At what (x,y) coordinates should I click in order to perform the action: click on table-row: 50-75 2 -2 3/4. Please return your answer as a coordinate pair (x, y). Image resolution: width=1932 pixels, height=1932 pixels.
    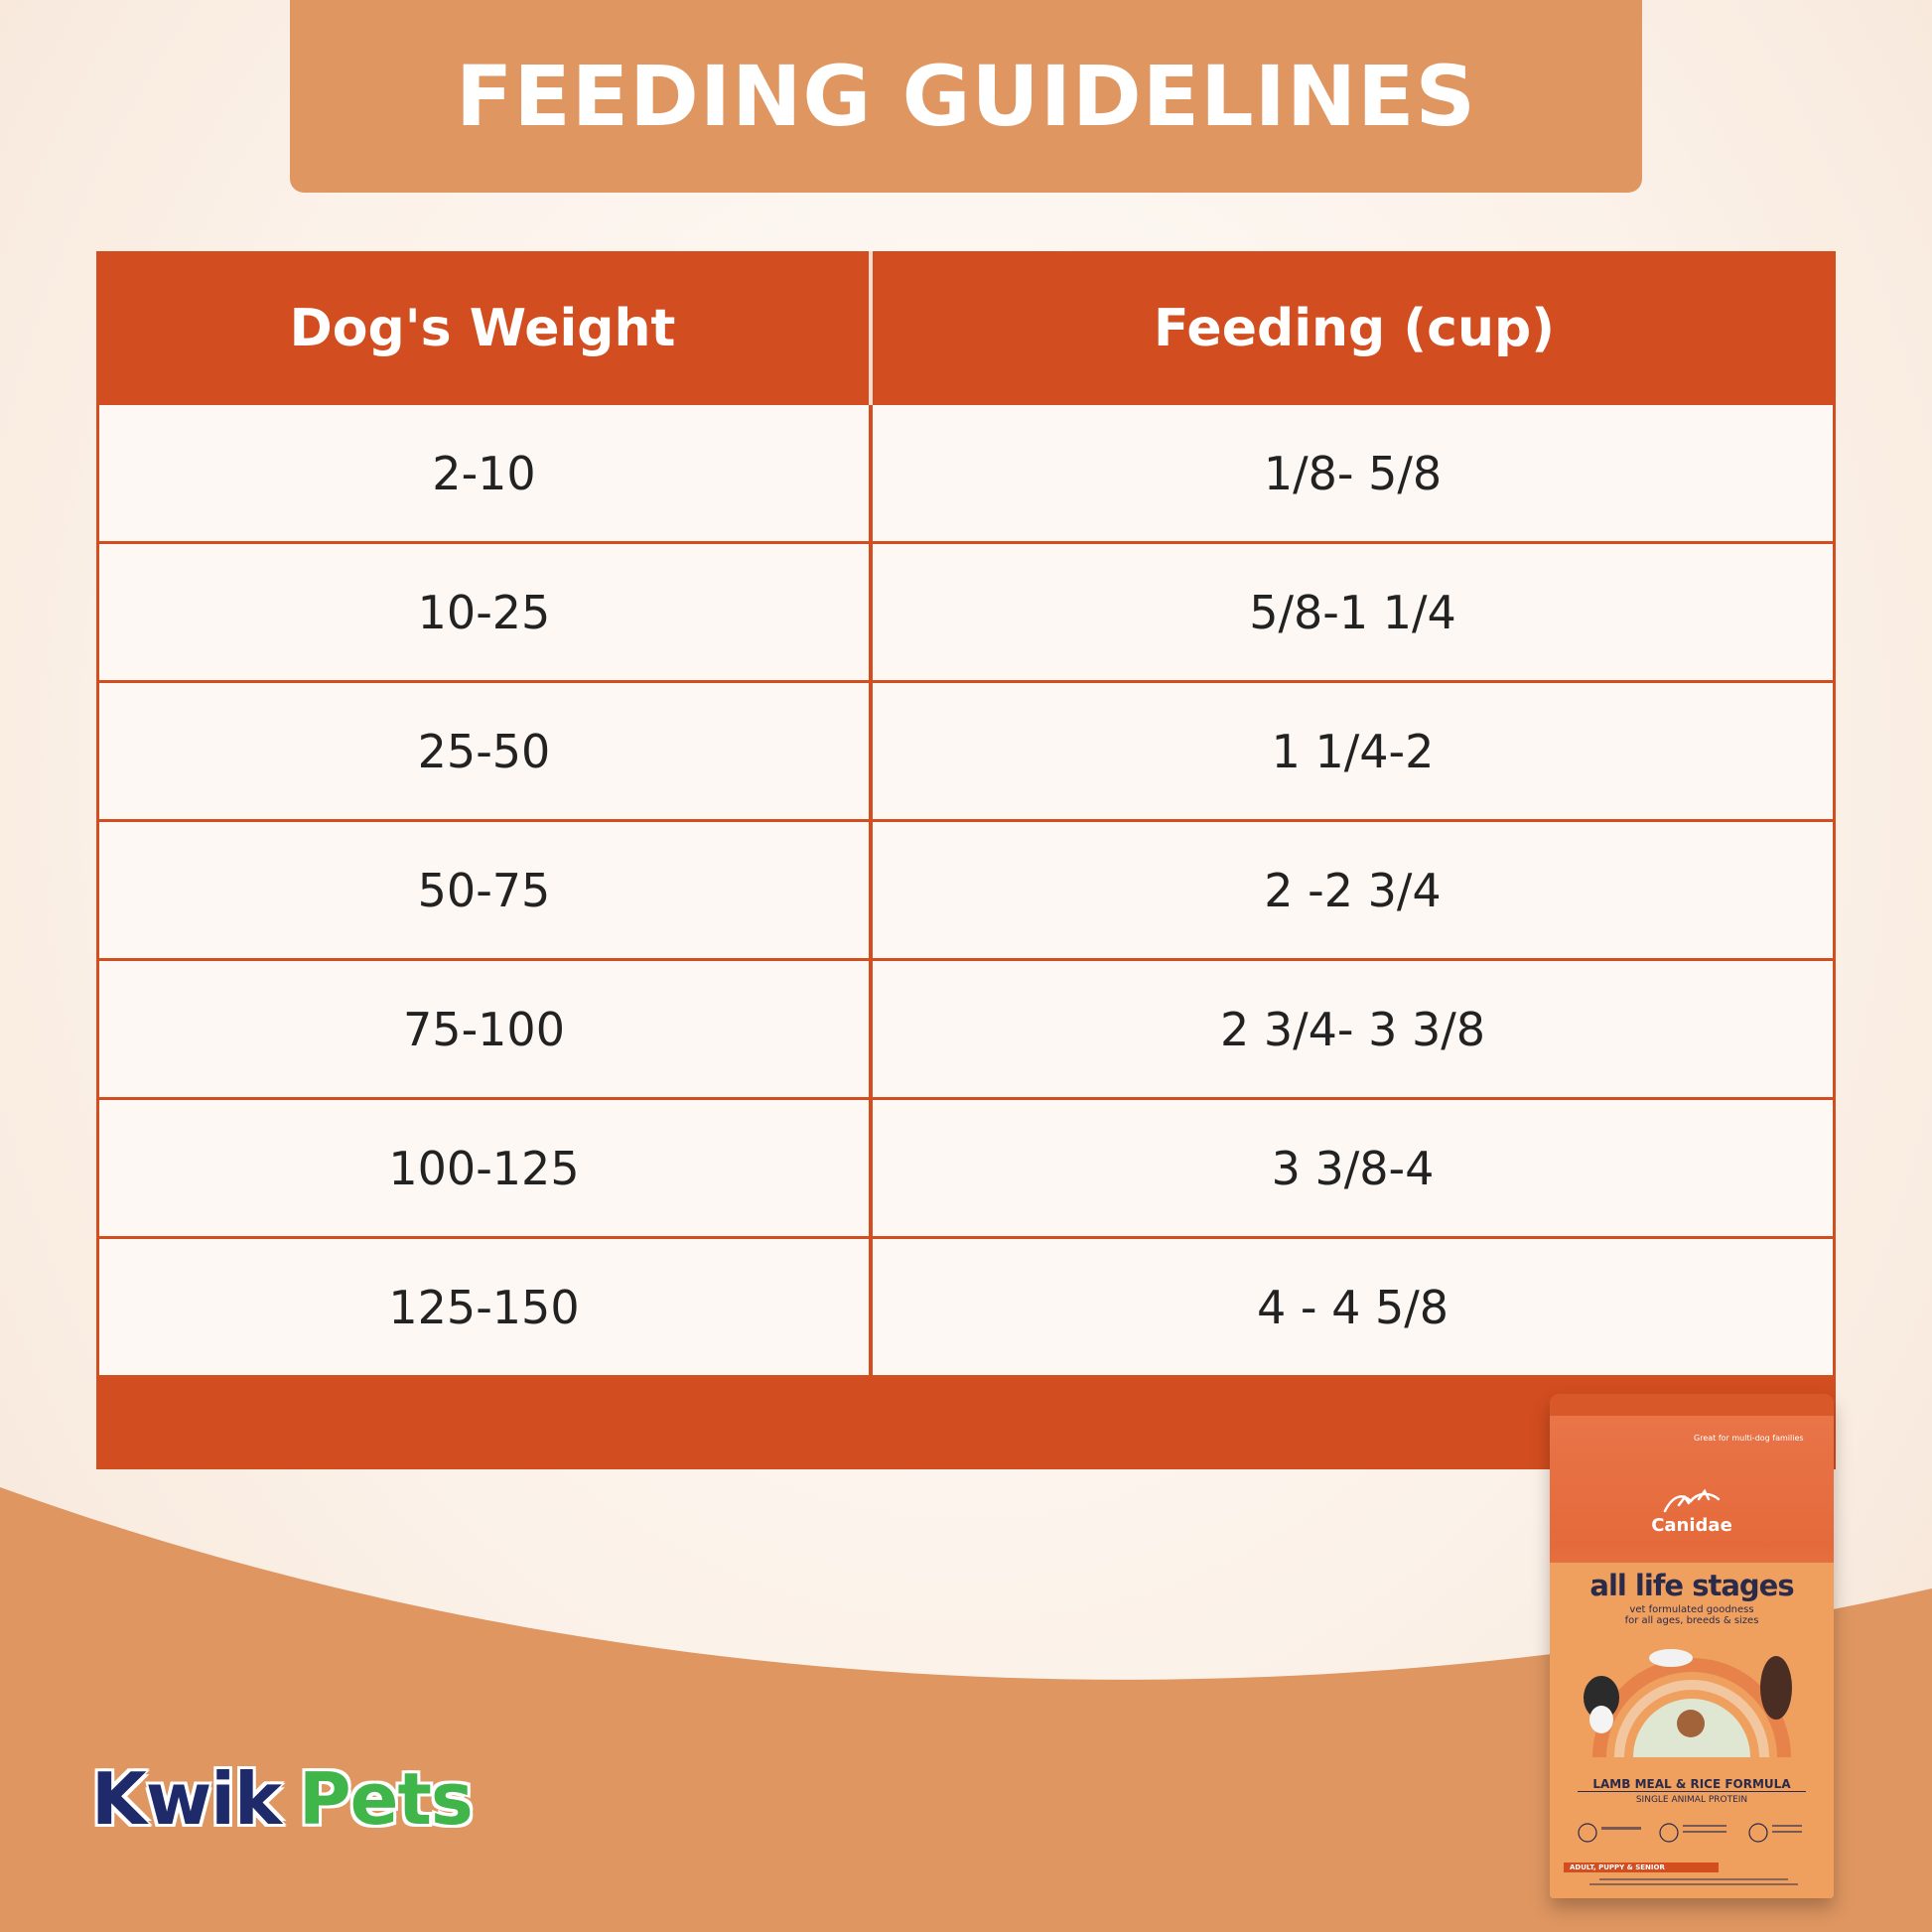
    Looking at the image, I should click on (966, 890).